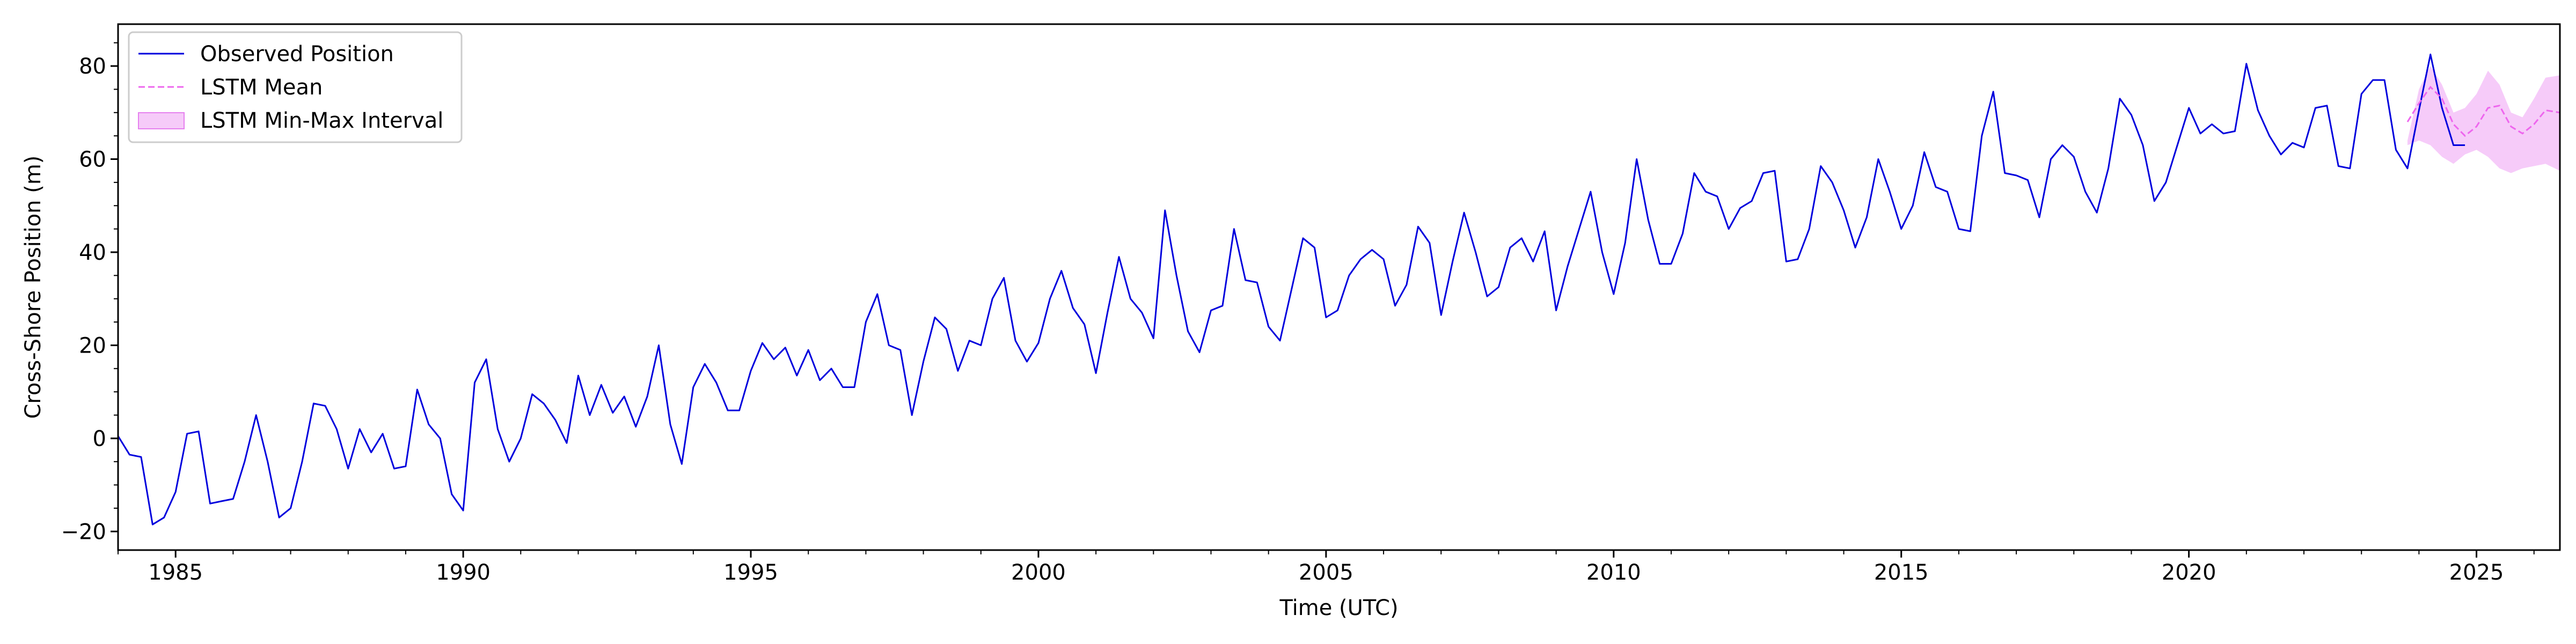 This screenshot has width=2576, height=644. Describe the element at coordinates (463, 572) in the screenshot. I see `x-tick-label: 1990` at that location.